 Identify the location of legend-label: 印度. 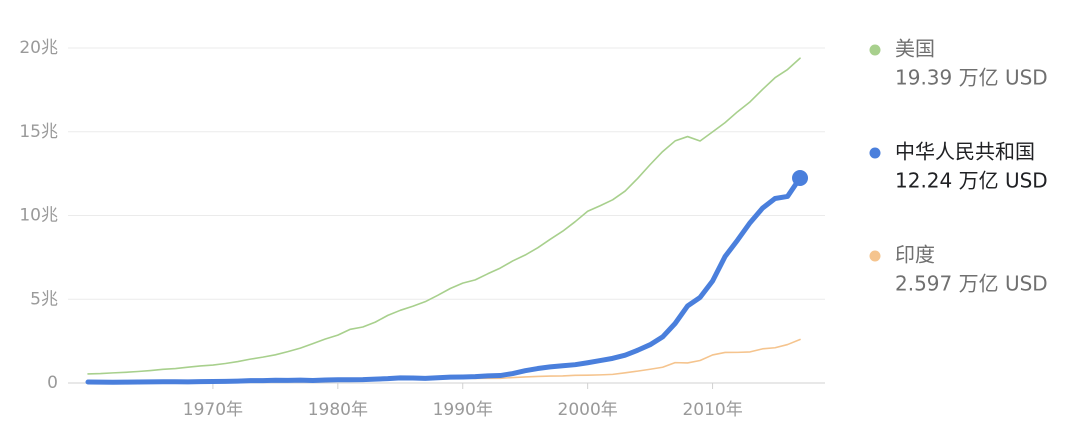
(915, 255).